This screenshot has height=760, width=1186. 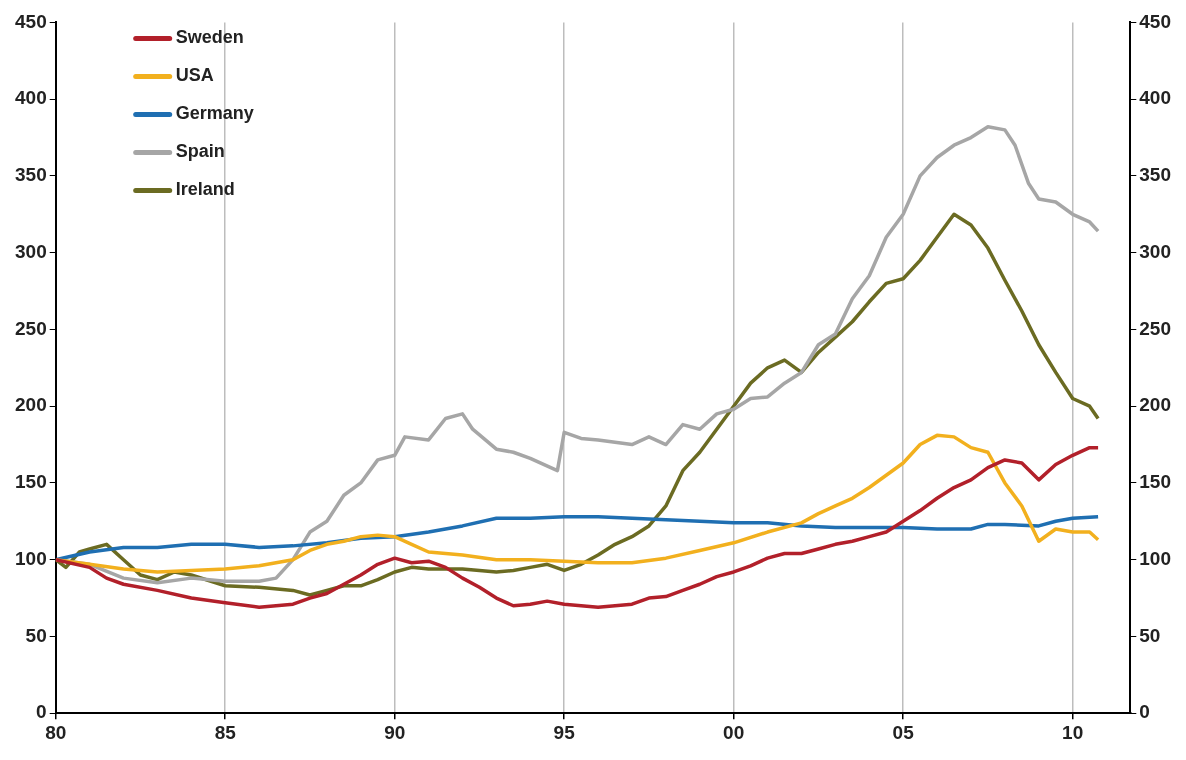 What do you see at coordinates (31, 405) in the screenshot?
I see `y-tick-label: 200` at bounding box center [31, 405].